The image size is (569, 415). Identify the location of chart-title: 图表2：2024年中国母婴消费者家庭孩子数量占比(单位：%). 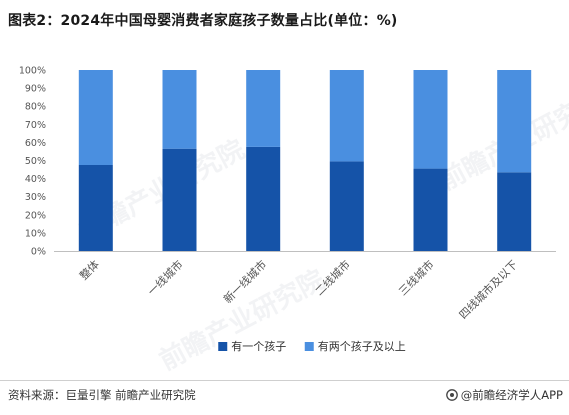
(203, 21).